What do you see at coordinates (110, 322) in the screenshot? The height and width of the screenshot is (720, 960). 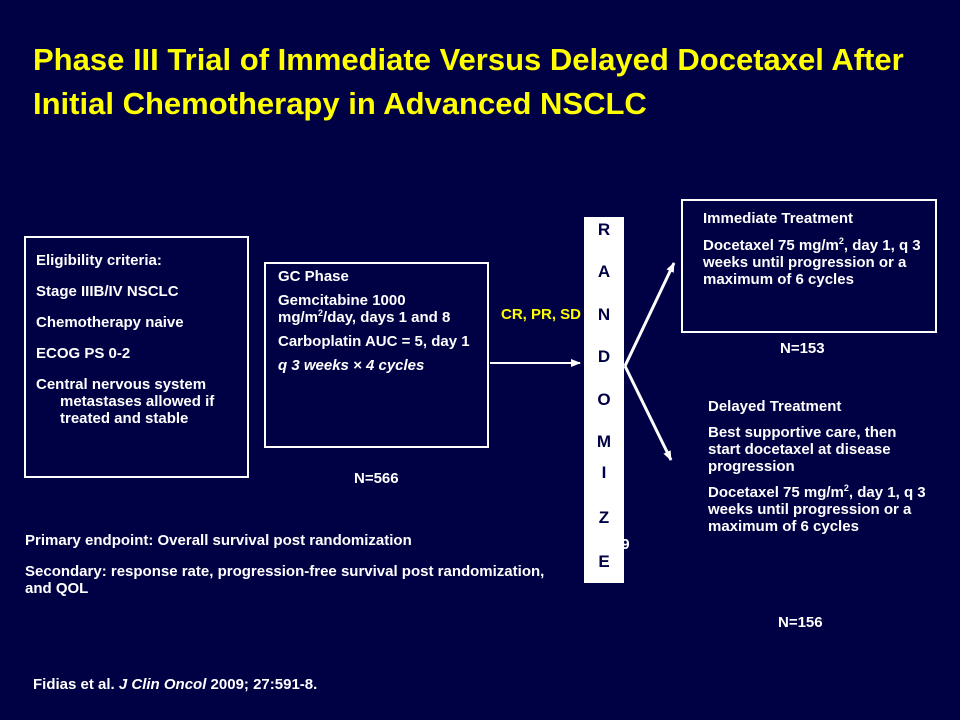 I see `eligibility-item: Chemotherapy naive` at bounding box center [110, 322].